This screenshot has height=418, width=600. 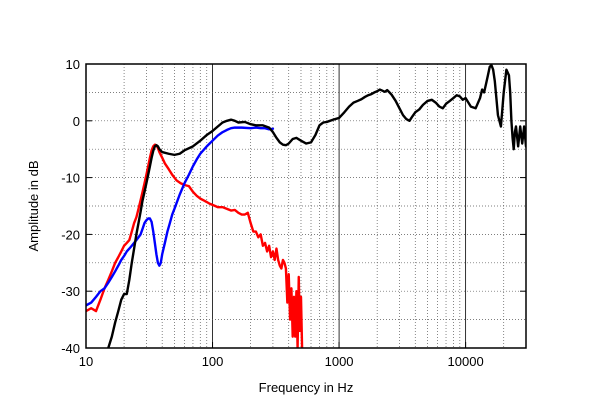 What do you see at coordinates (73, 64) in the screenshot?
I see `y-tick-label: 10` at bounding box center [73, 64].